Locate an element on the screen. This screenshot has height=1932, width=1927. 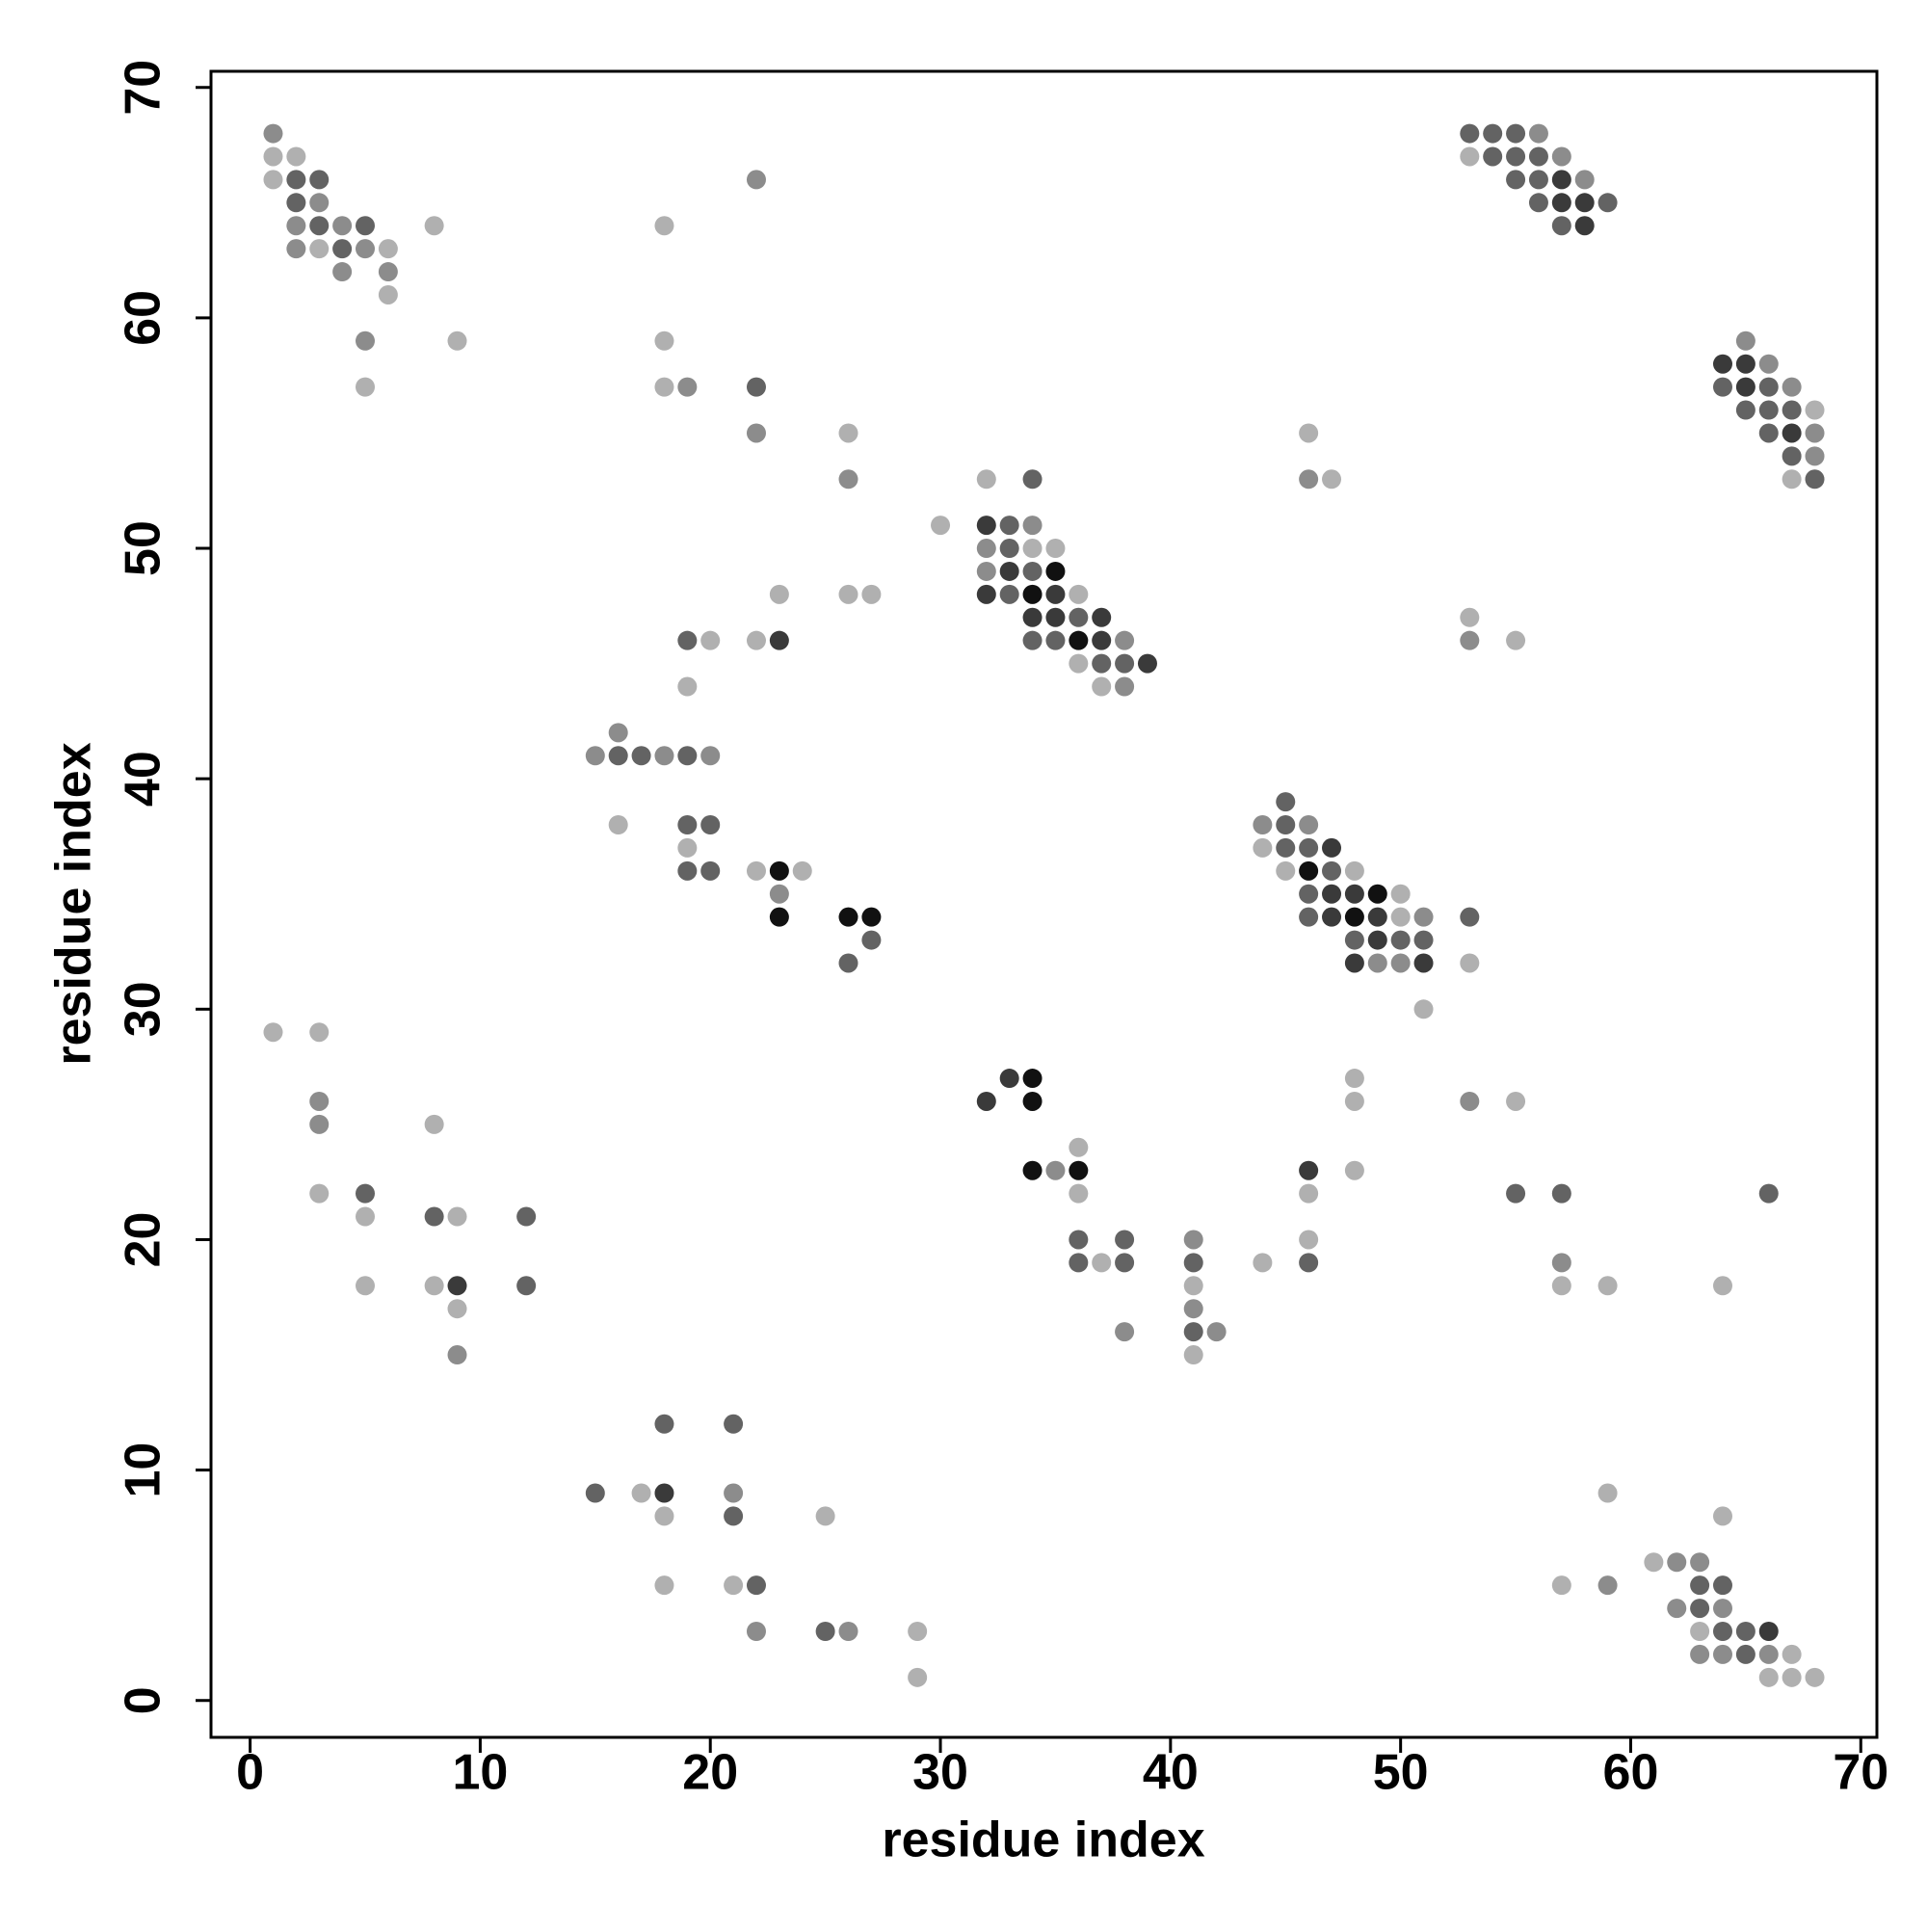
x-tick-label: 0 is located at coordinates (250, 1773).